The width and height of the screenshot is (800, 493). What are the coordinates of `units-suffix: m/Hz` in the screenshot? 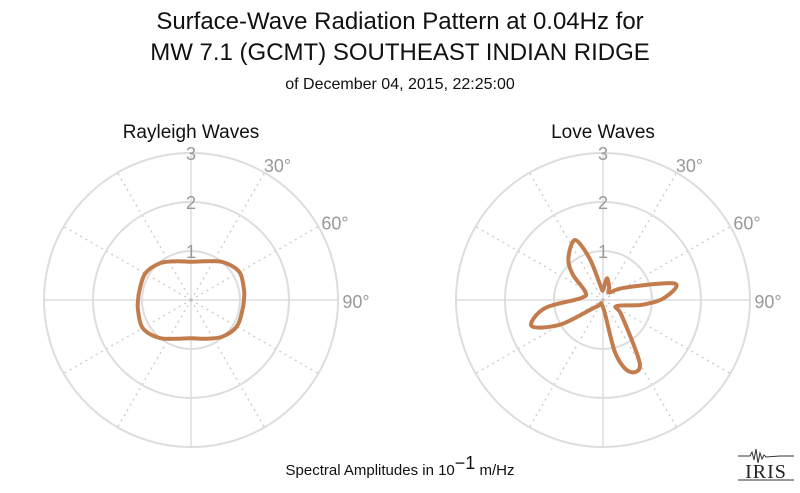 It's located at (495, 470).